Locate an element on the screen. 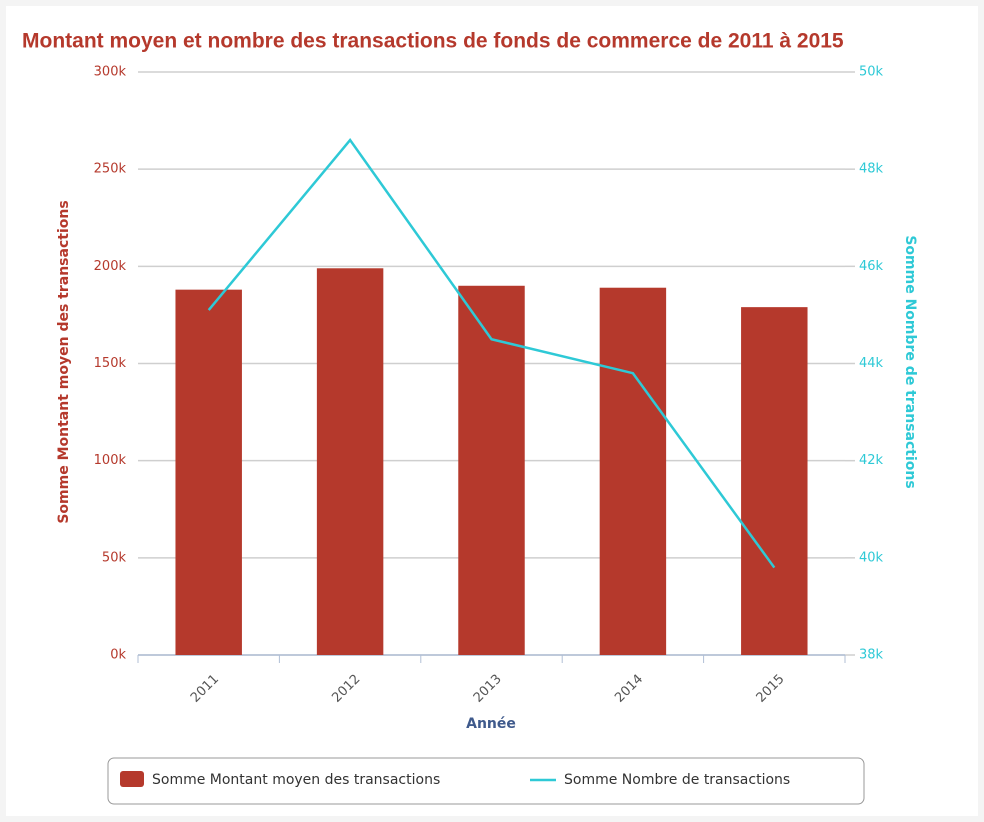  legend-box is located at coordinates (486, 781).